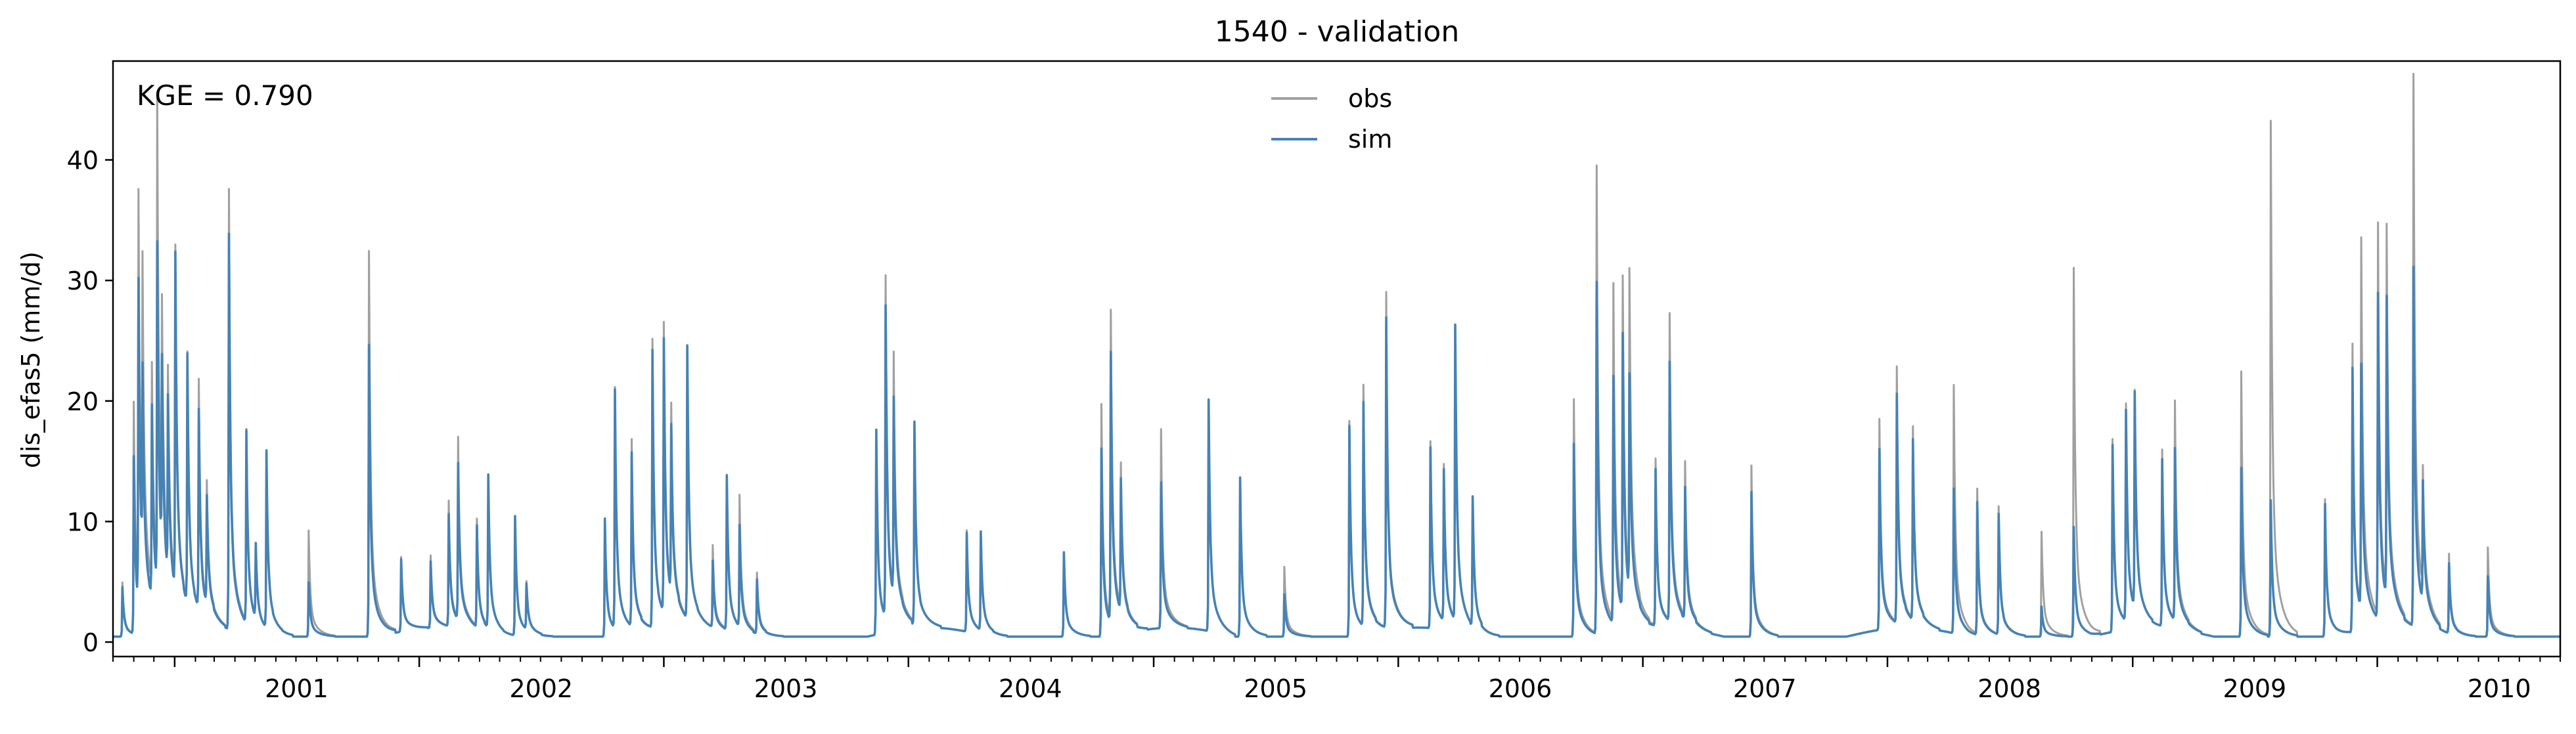 The height and width of the screenshot is (734, 2576). I want to click on y-tick-label-30: 30, so click(83, 281).